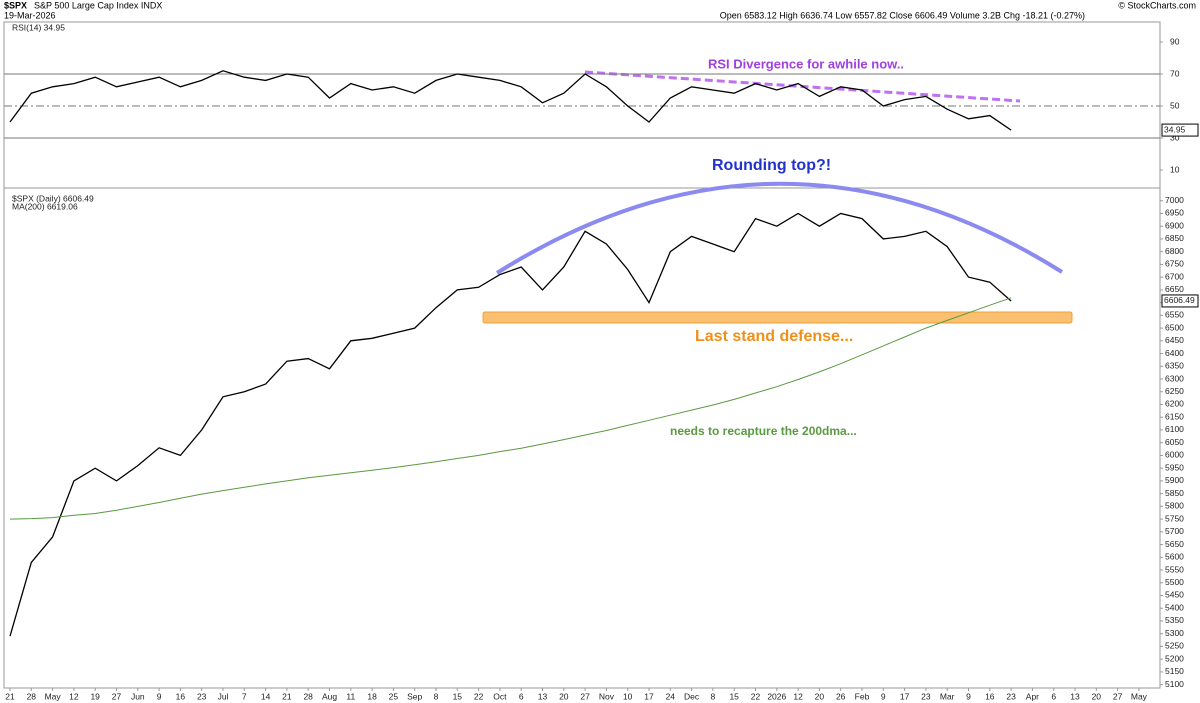  What do you see at coordinates (1174, 493) in the screenshot?
I see `y-tick-label: 5850` at bounding box center [1174, 493].